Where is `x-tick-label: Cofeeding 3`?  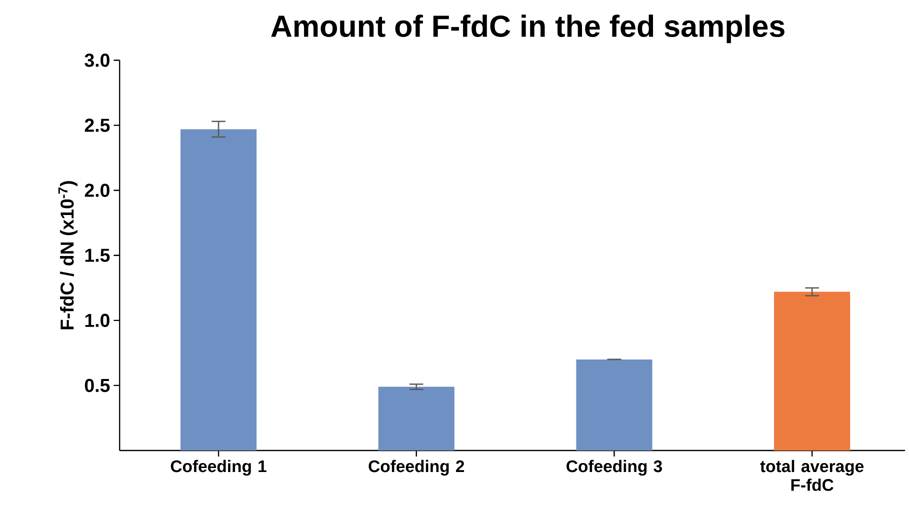 x-tick-label: Cofeeding 3 is located at coordinates (614, 468).